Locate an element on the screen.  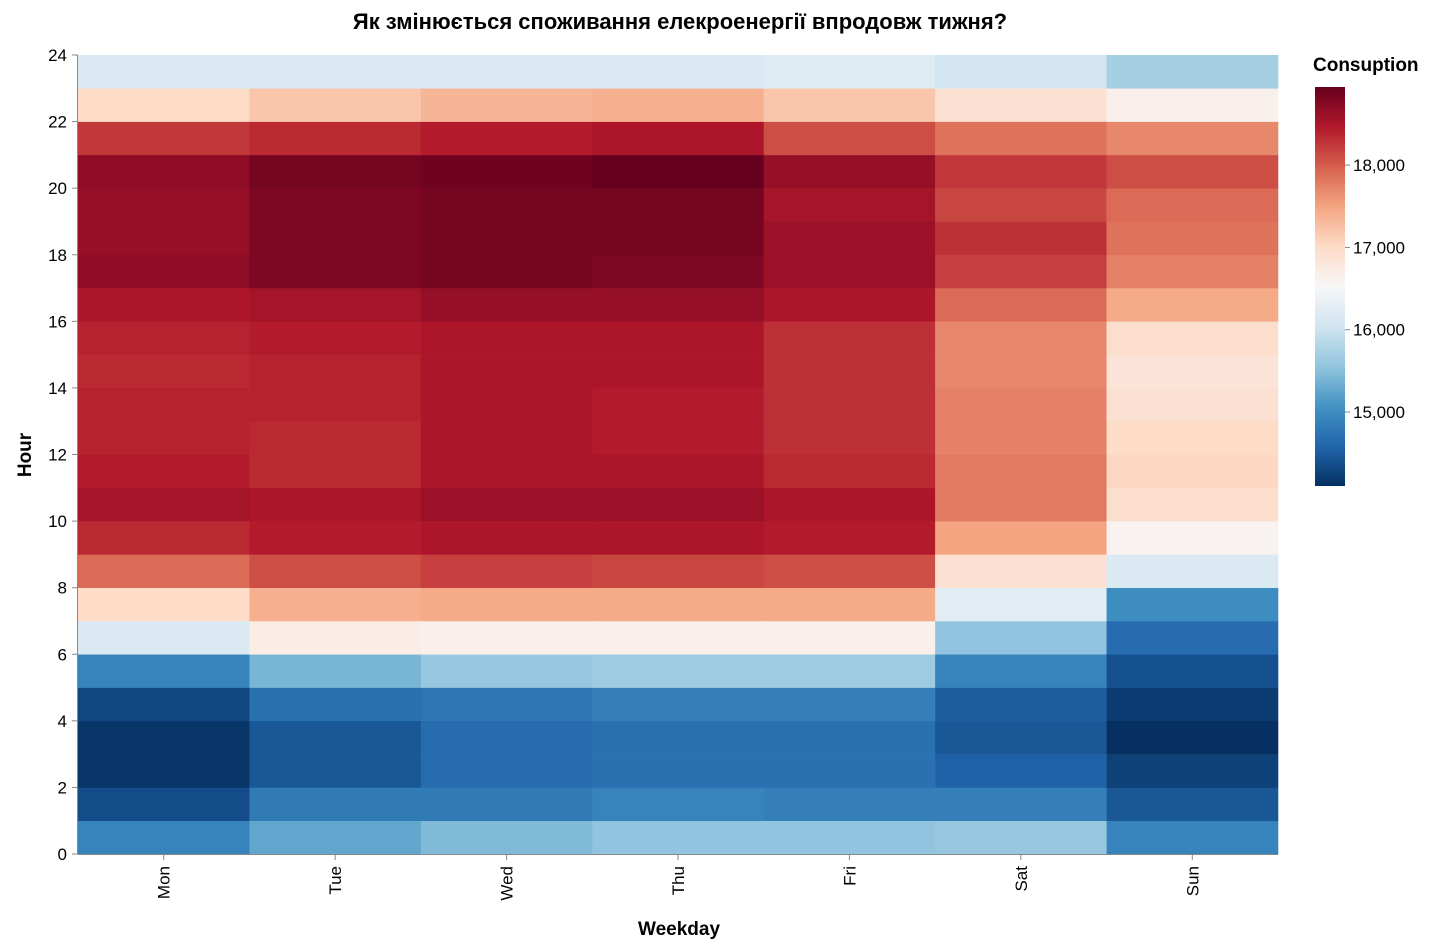
y-tick-label: 0 is located at coordinates (62, 854).